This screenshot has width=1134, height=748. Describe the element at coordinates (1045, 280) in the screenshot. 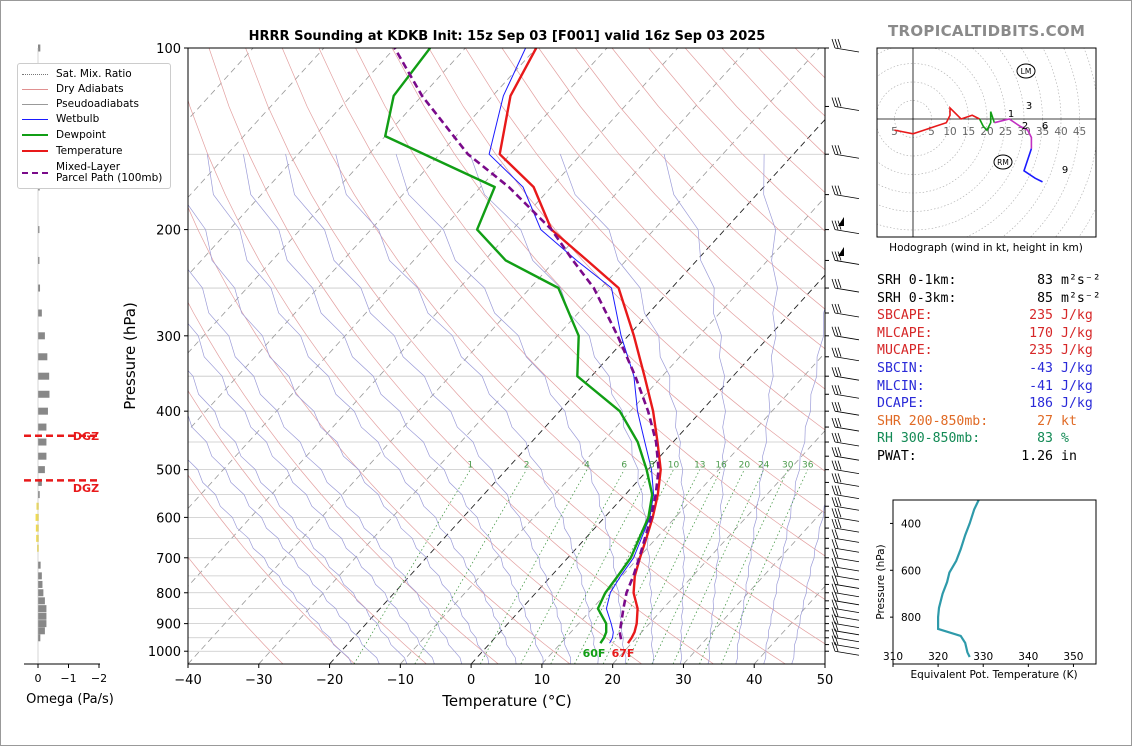

I see `index-value: 83` at that location.